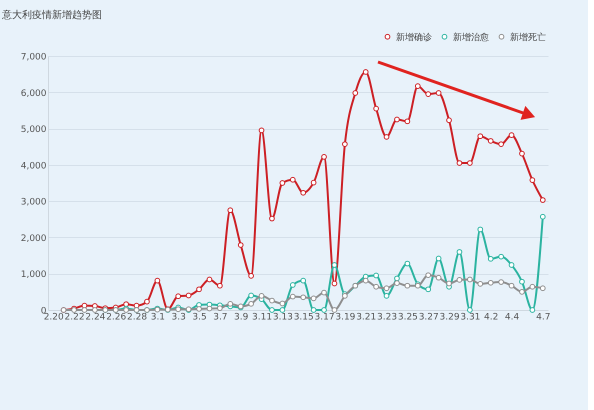  Describe the element at coordinates (471, 37) in the screenshot. I see `legend-label: 新增治愈` at that location.